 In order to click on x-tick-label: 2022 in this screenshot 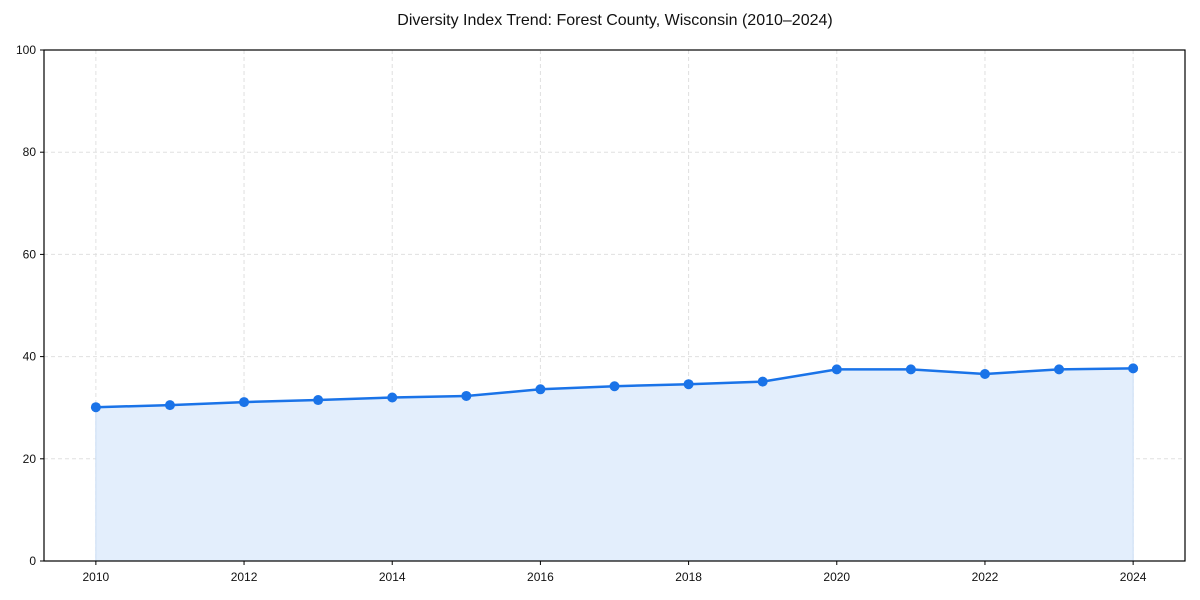, I will do `click(985, 577)`.